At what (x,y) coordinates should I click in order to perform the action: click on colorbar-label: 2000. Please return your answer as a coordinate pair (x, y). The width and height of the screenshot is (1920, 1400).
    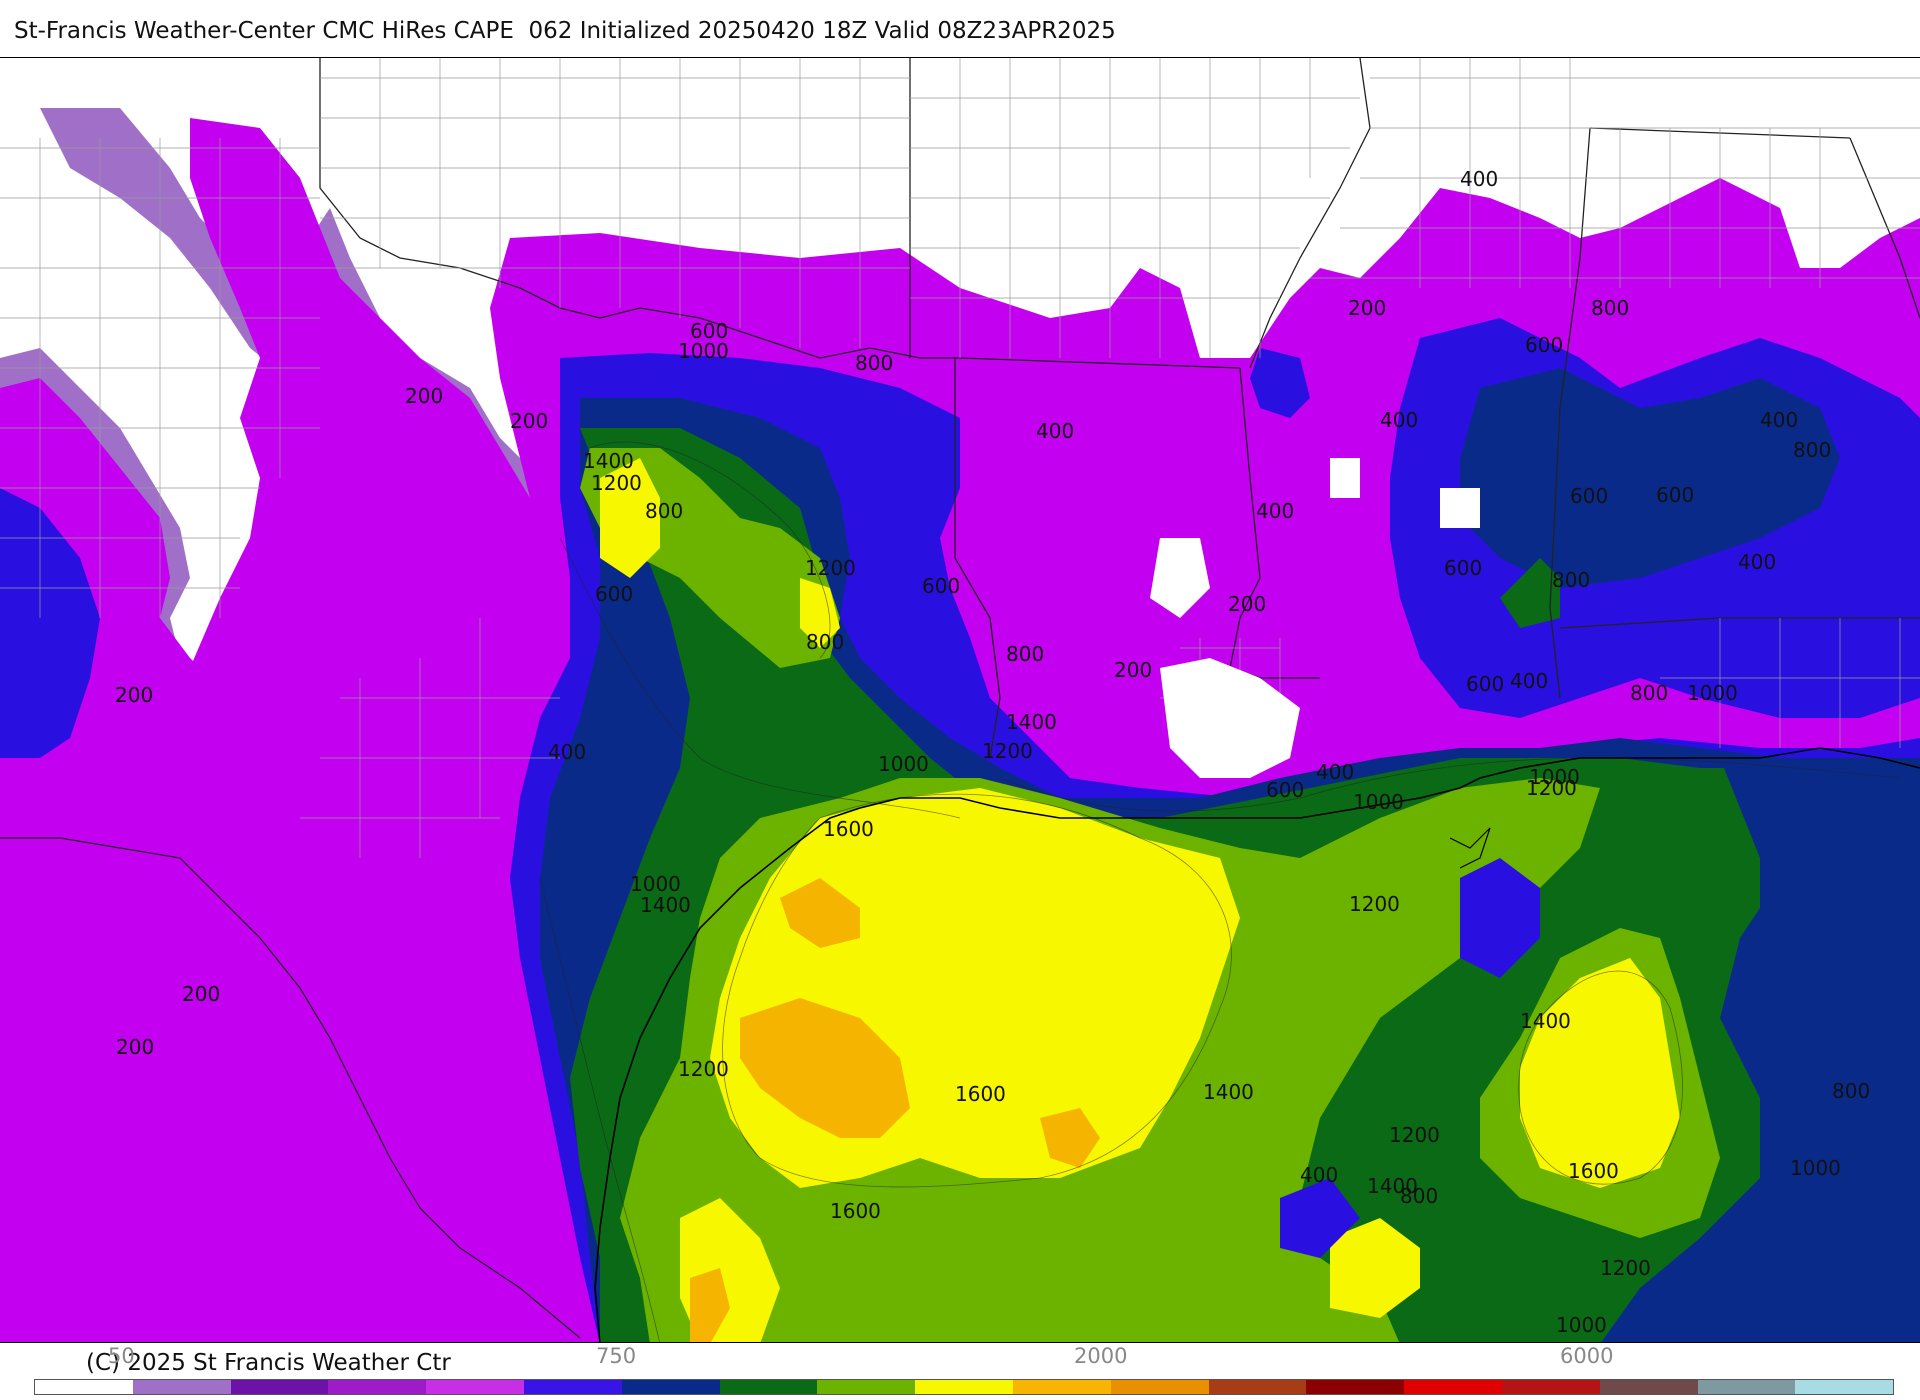
    Looking at the image, I should click on (1101, 1356).